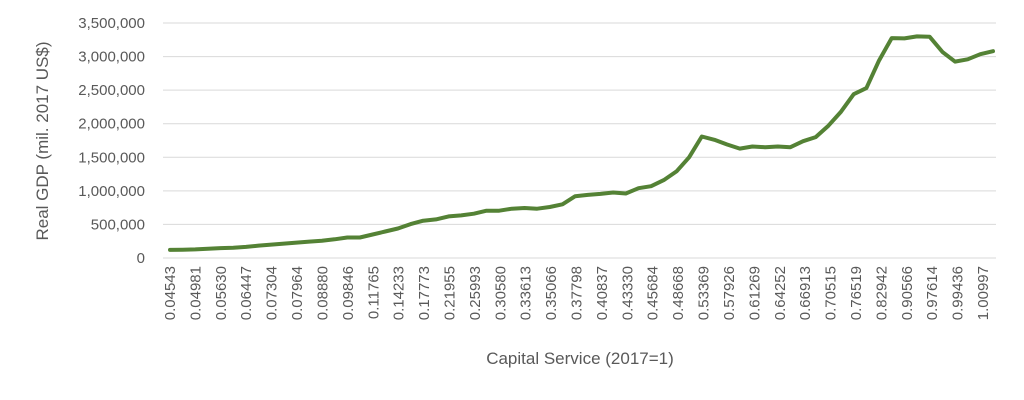 Image resolution: width=1024 pixels, height=400 pixels. I want to click on x-tick-label: 0.57926, so click(729, 293).